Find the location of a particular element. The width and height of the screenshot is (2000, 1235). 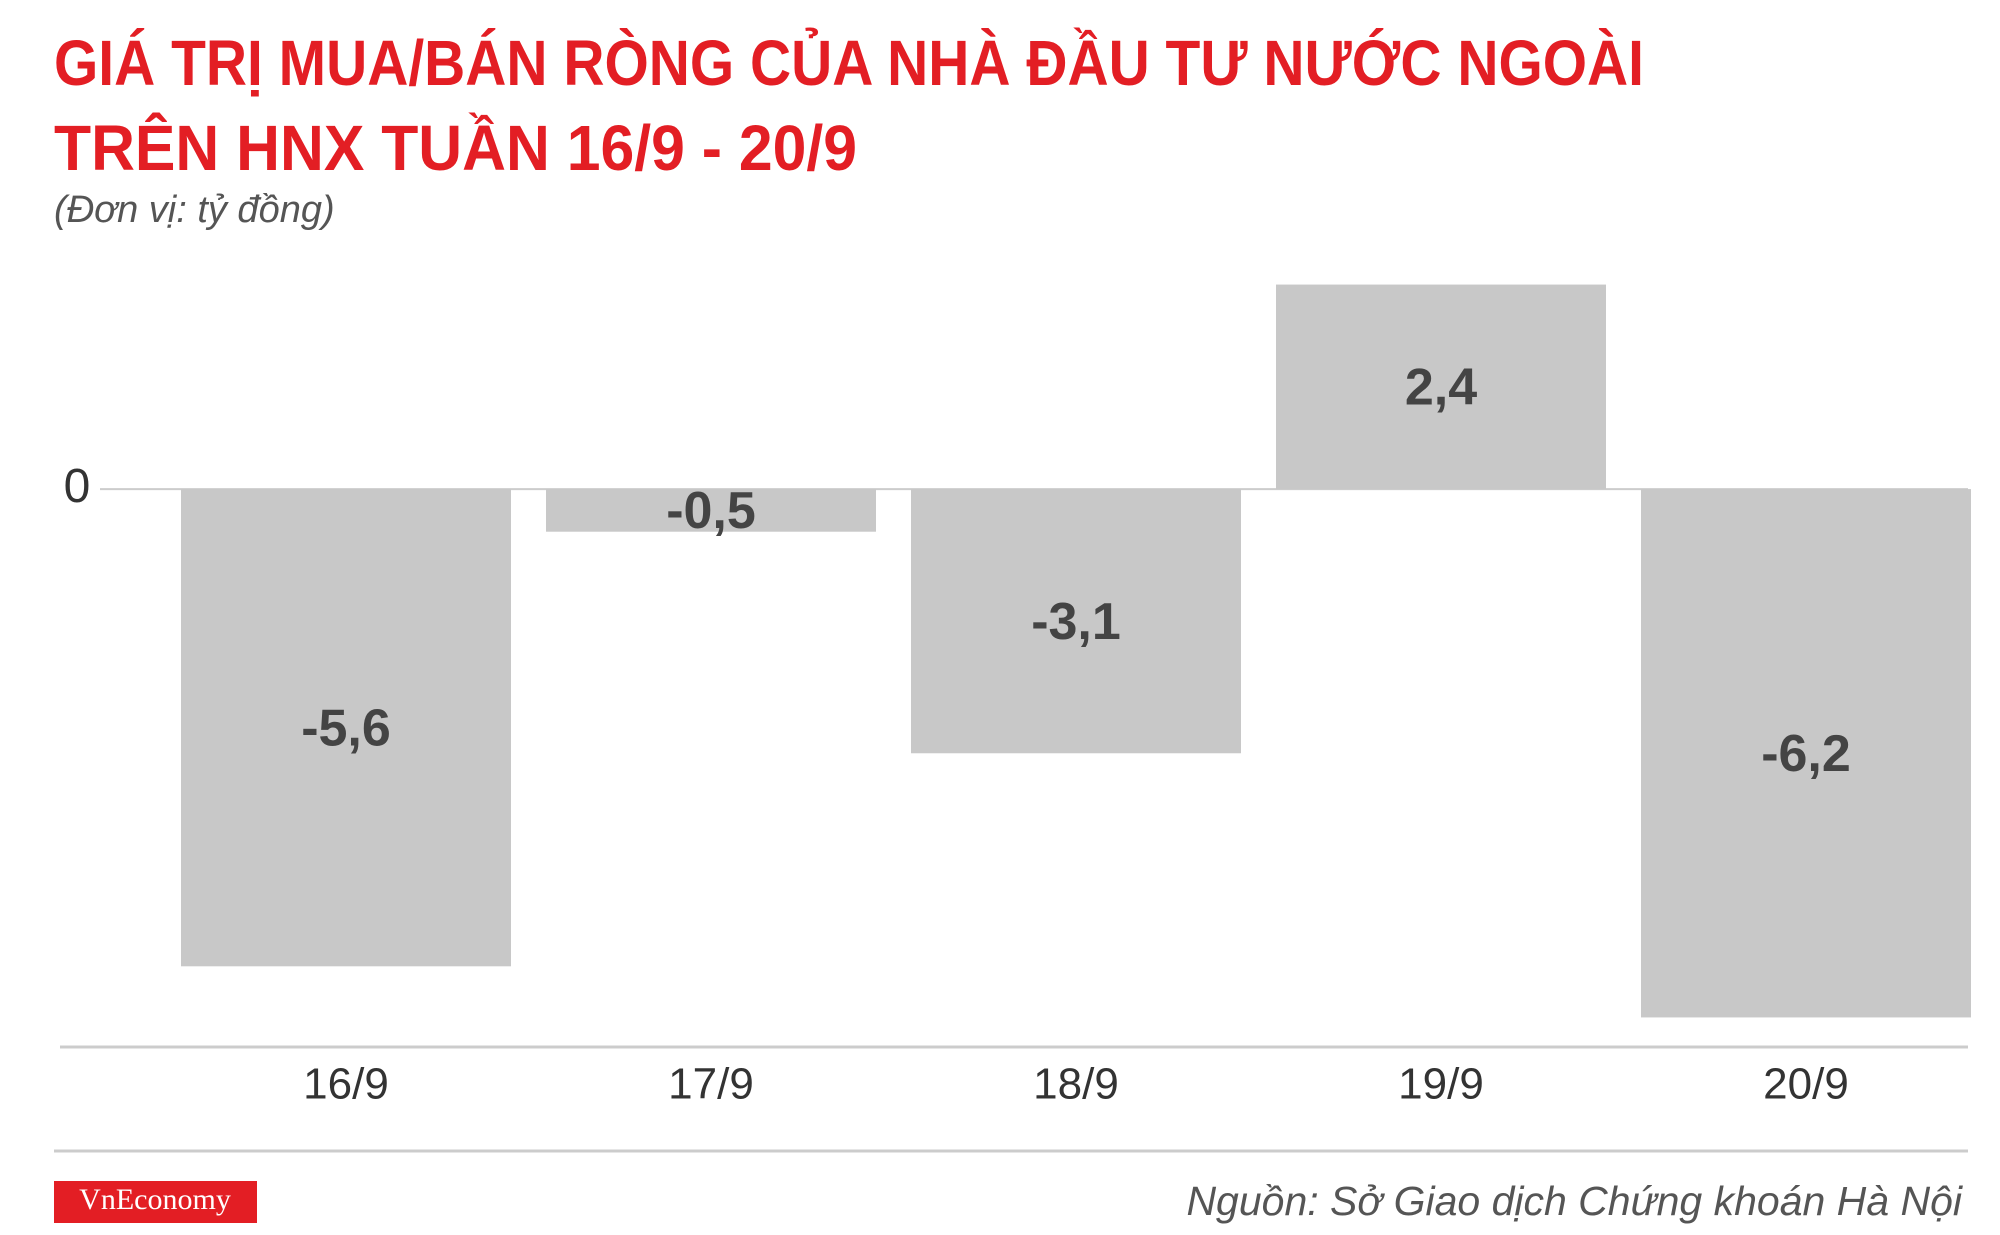

x-tick-label: 19/9 is located at coordinates (1441, 1084).